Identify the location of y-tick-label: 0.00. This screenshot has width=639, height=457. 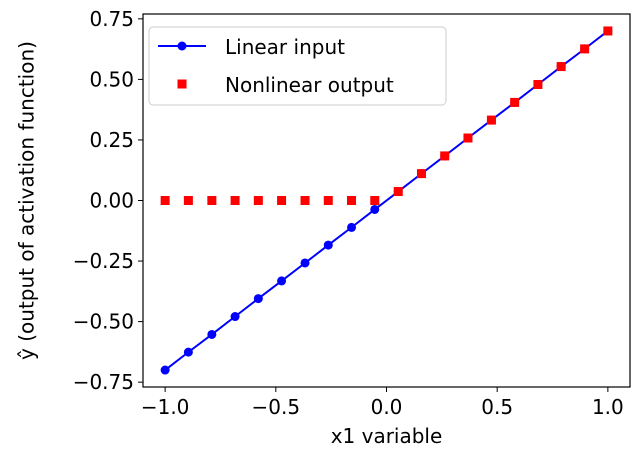
(111, 201).